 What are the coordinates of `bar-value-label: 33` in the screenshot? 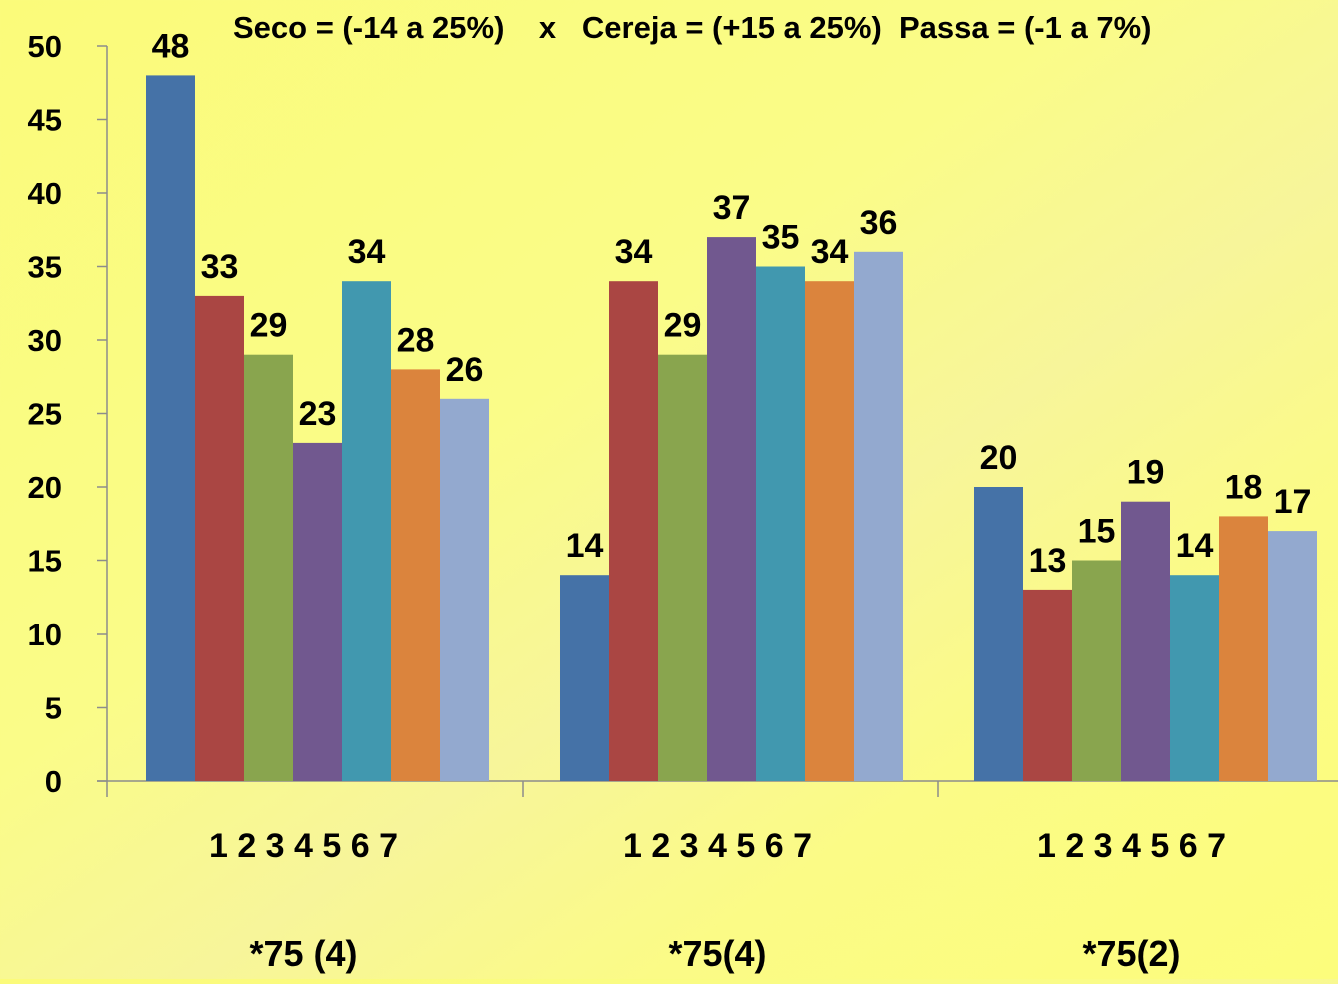 It's located at (220, 267).